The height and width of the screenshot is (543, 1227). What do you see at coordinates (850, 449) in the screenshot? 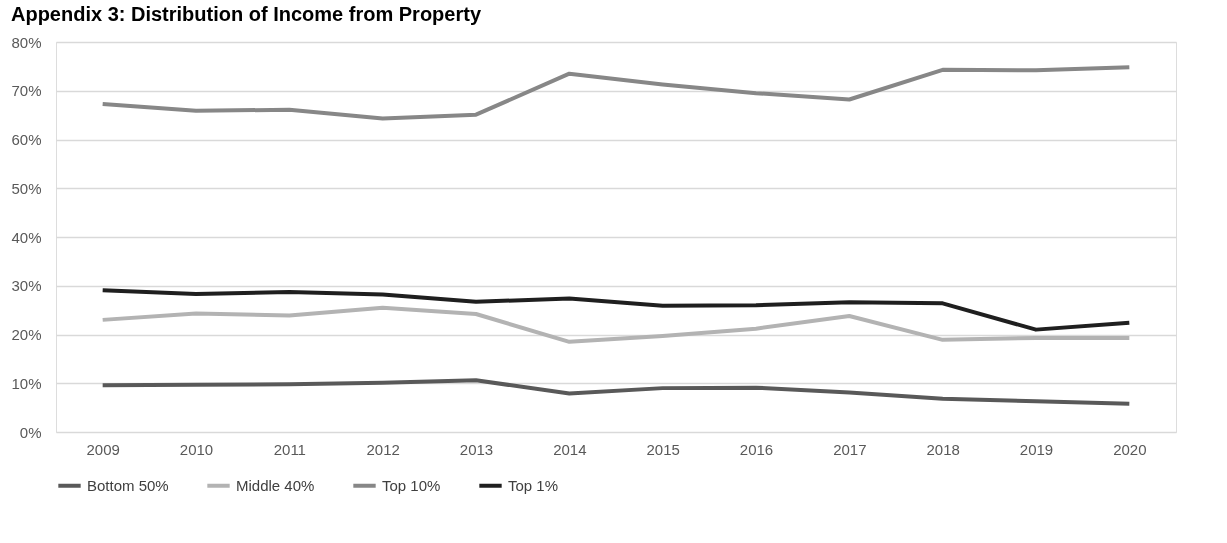
I see `x-tick-label: 2017` at bounding box center [850, 449].